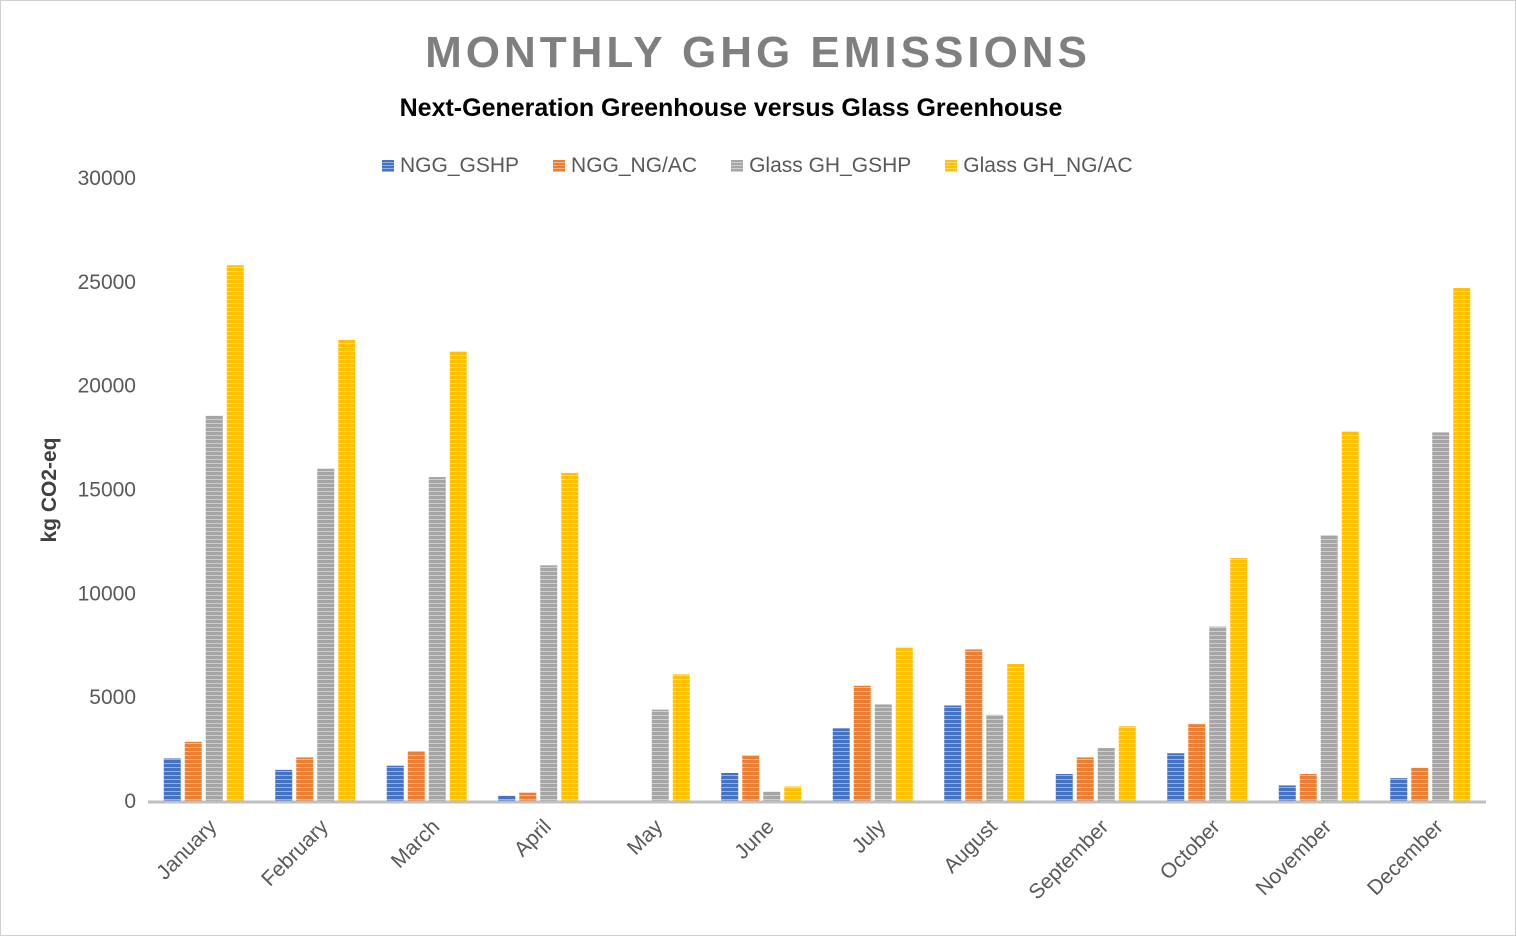 Image resolution: width=1516 pixels, height=936 pixels. What do you see at coordinates (970, 846) in the screenshot?
I see `x-tick-label: August` at bounding box center [970, 846].